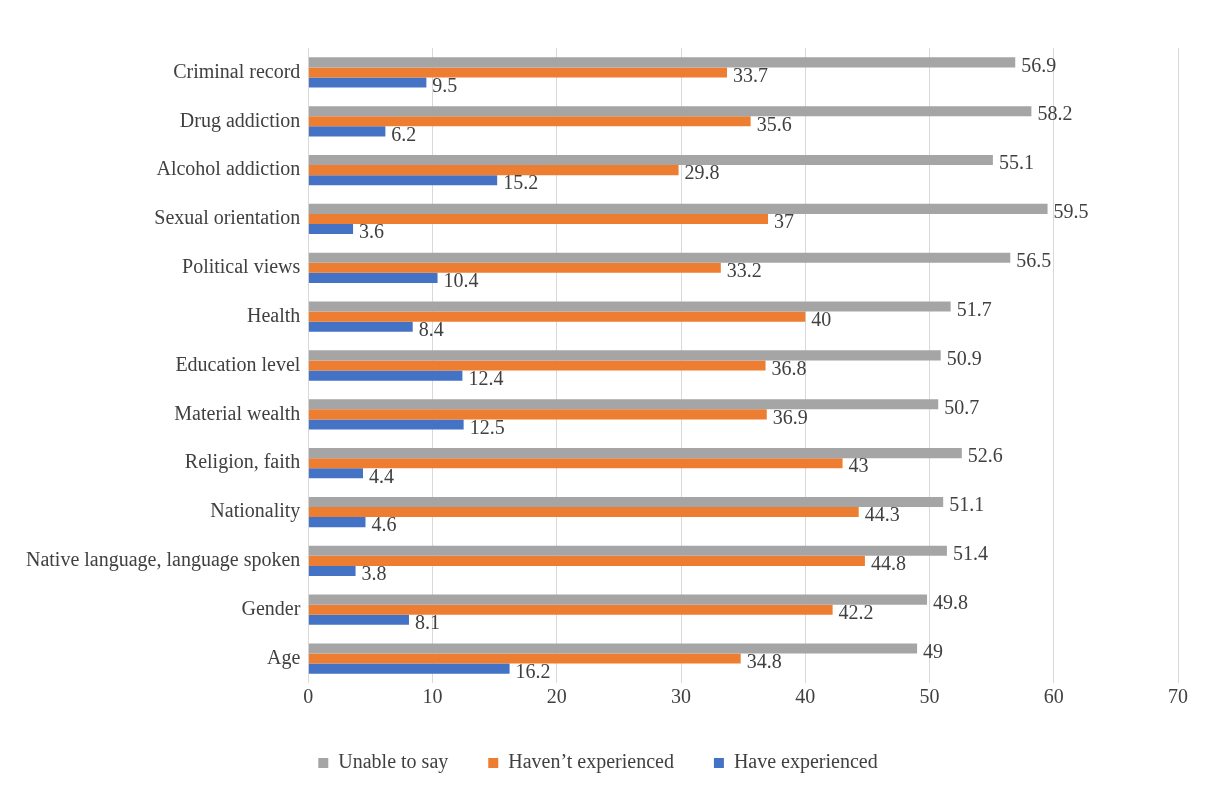  I want to click on data-label: 56.9, so click(1039, 64).